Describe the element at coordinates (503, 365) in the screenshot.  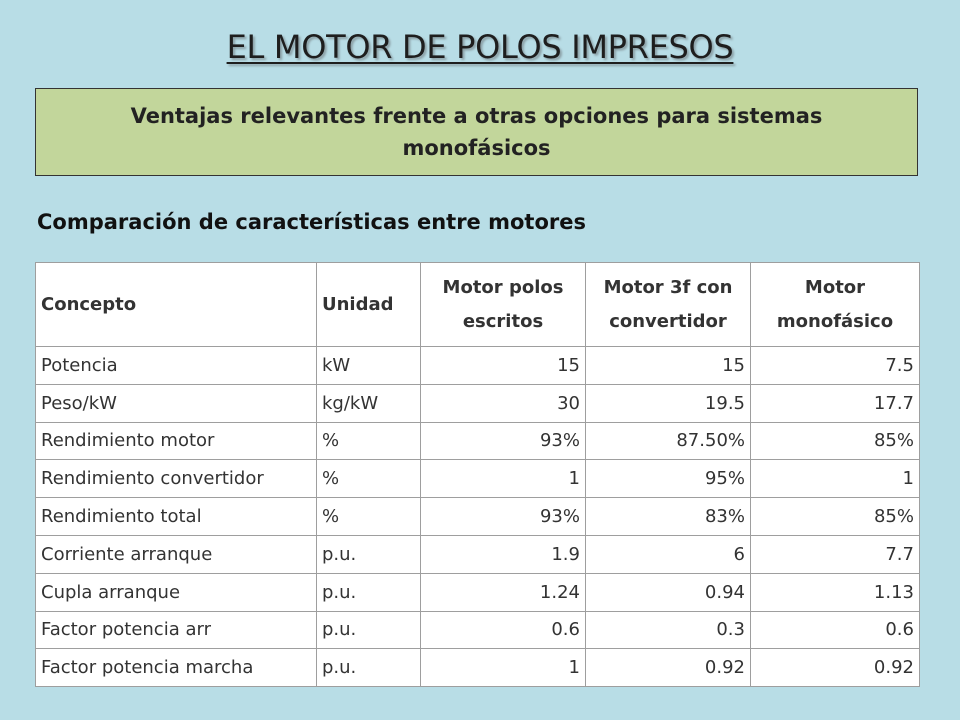
I see `cell-polos-escritos: 15` at that location.